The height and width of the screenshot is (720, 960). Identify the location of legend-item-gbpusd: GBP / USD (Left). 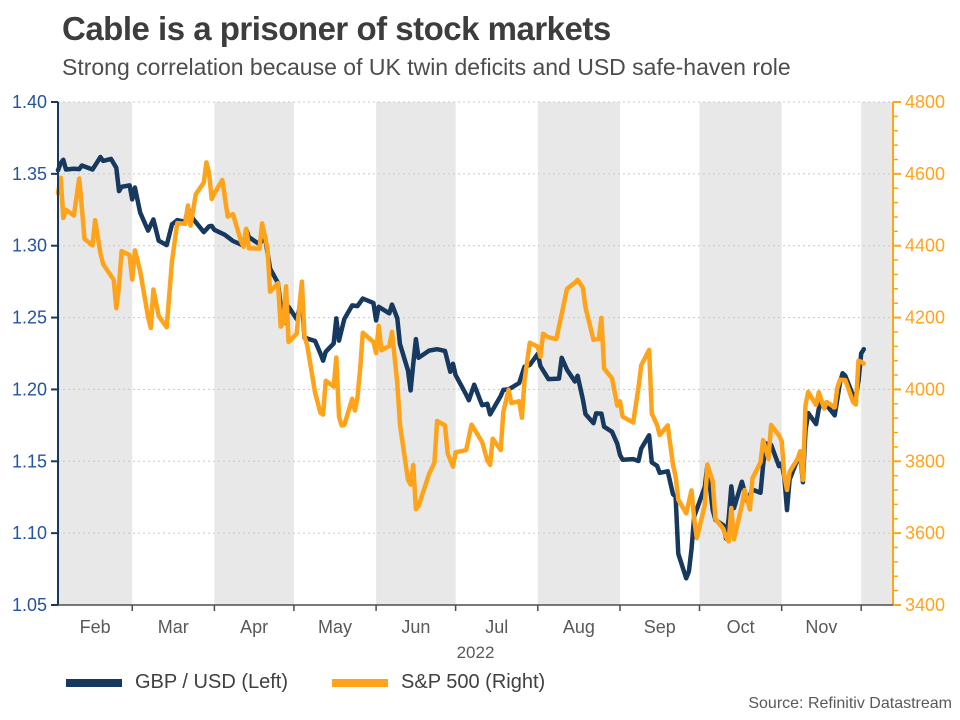
(177, 682).